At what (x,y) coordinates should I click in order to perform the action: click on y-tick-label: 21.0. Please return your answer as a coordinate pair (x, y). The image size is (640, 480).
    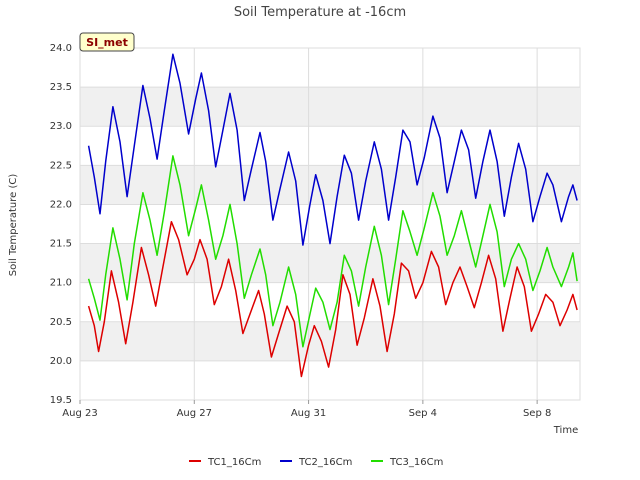
    Looking at the image, I should click on (61, 283).